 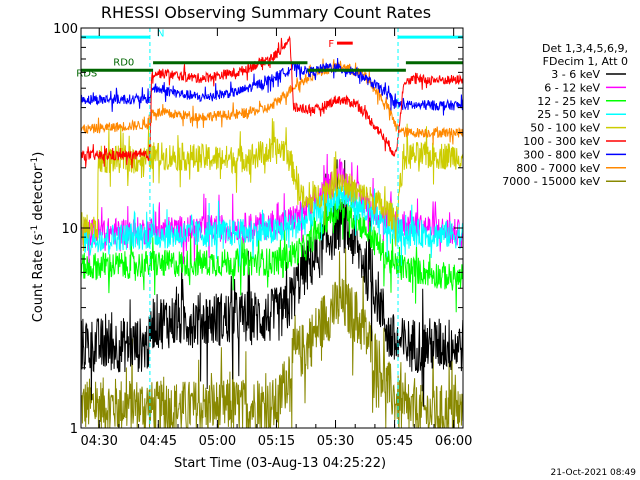 What do you see at coordinates (335, 441) in the screenshot?
I see `x-tick-label-5: 05:30` at bounding box center [335, 441].